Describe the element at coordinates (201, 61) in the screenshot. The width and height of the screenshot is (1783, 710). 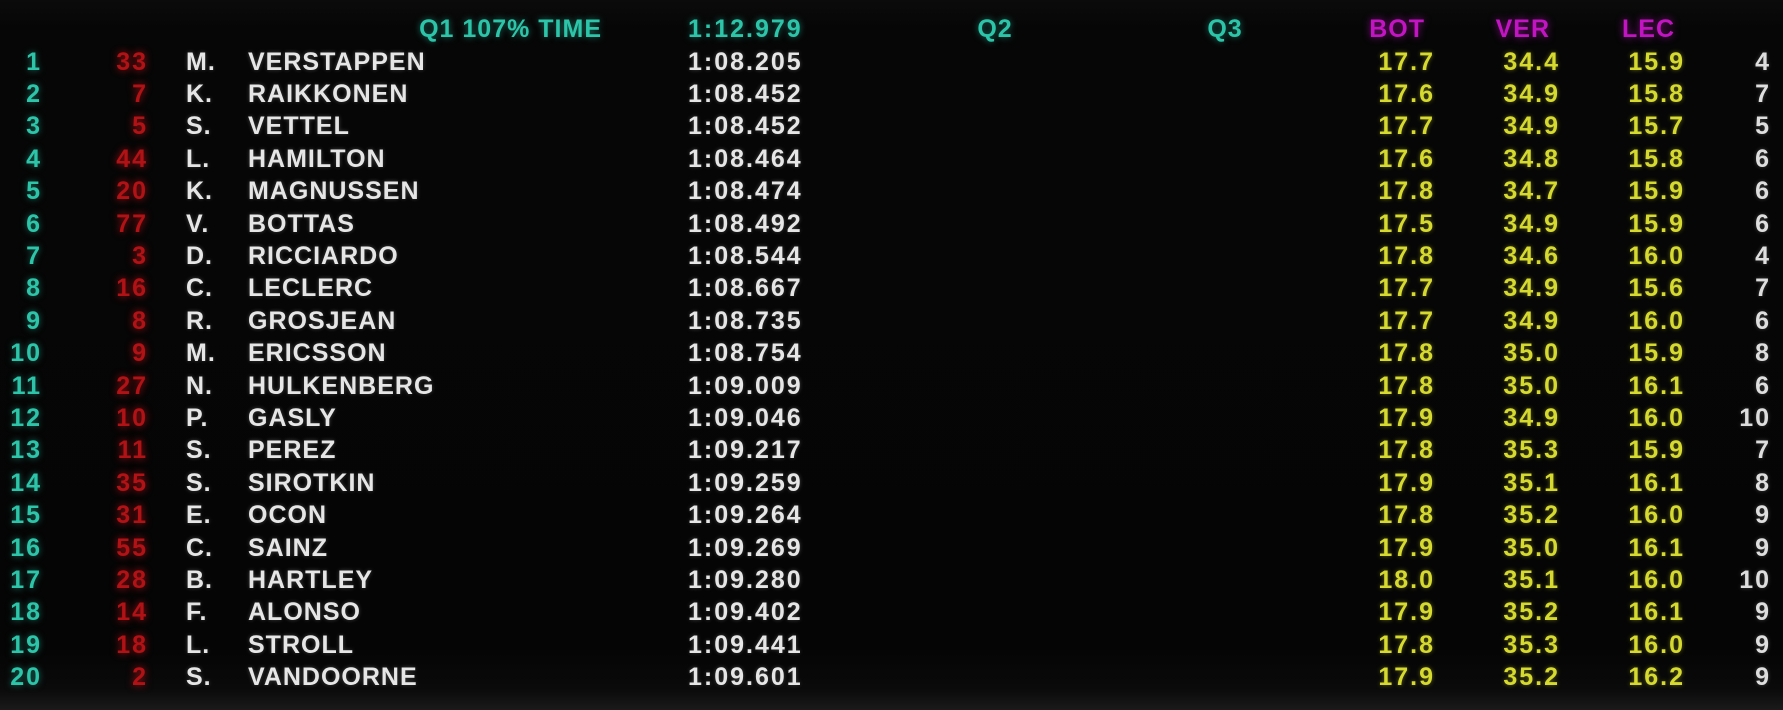
I see `driver-initial-cell: M.` at that location.